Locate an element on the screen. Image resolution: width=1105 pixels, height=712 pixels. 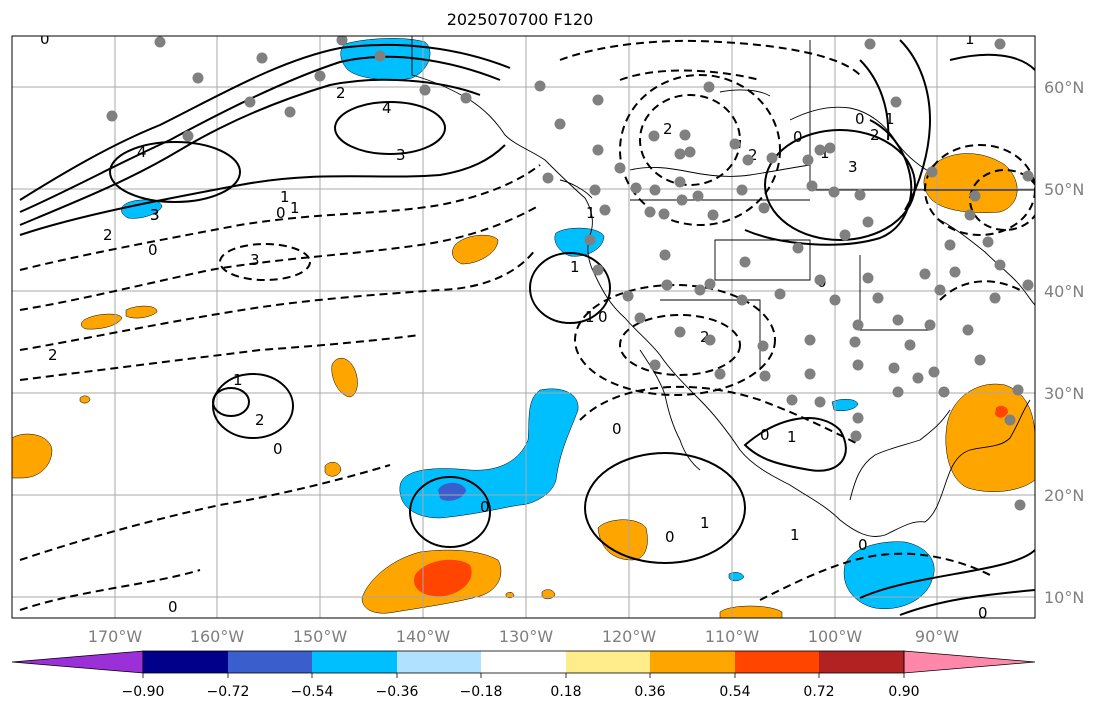
lon-label-100w: 100°W is located at coordinates (835, 636).